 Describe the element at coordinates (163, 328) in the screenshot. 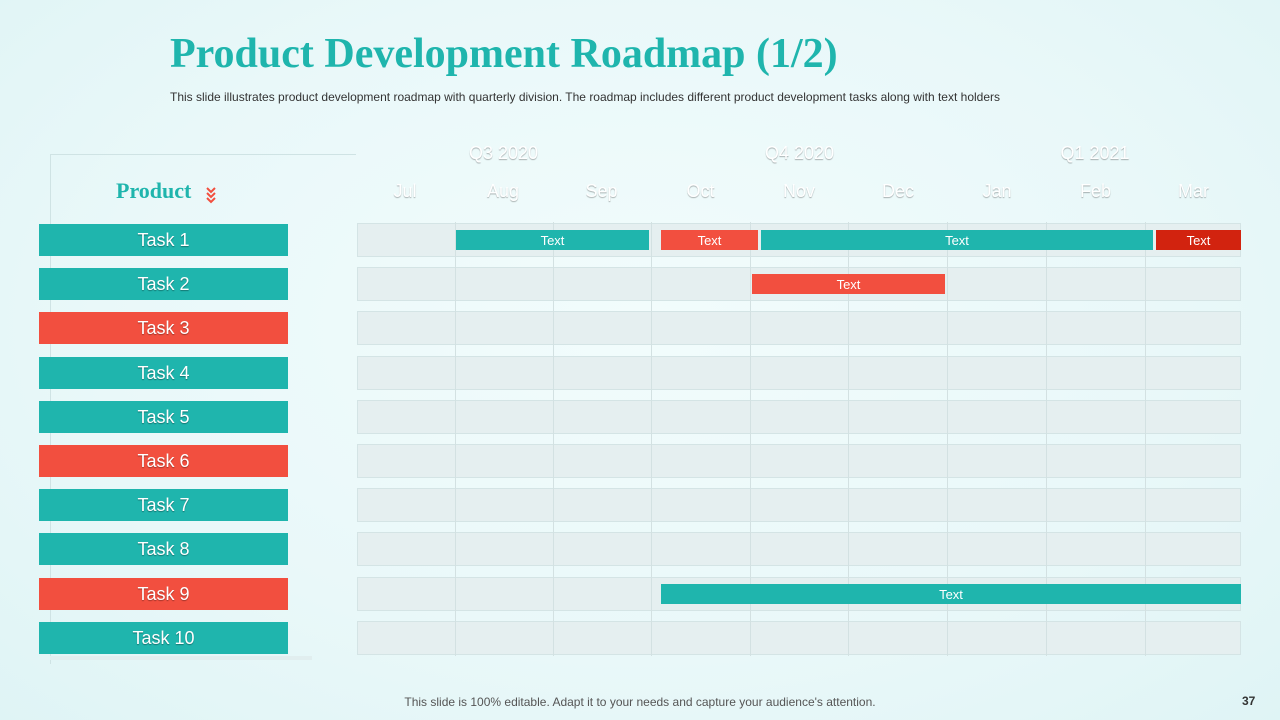

I see `task-label-3: Task 3` at that location.